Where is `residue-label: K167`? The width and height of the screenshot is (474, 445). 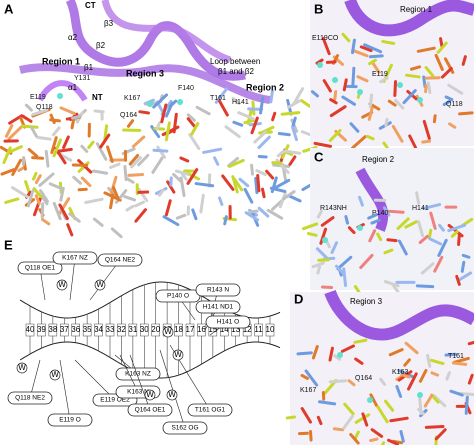
residue-label: K167 is located at coordinates (132, 98).